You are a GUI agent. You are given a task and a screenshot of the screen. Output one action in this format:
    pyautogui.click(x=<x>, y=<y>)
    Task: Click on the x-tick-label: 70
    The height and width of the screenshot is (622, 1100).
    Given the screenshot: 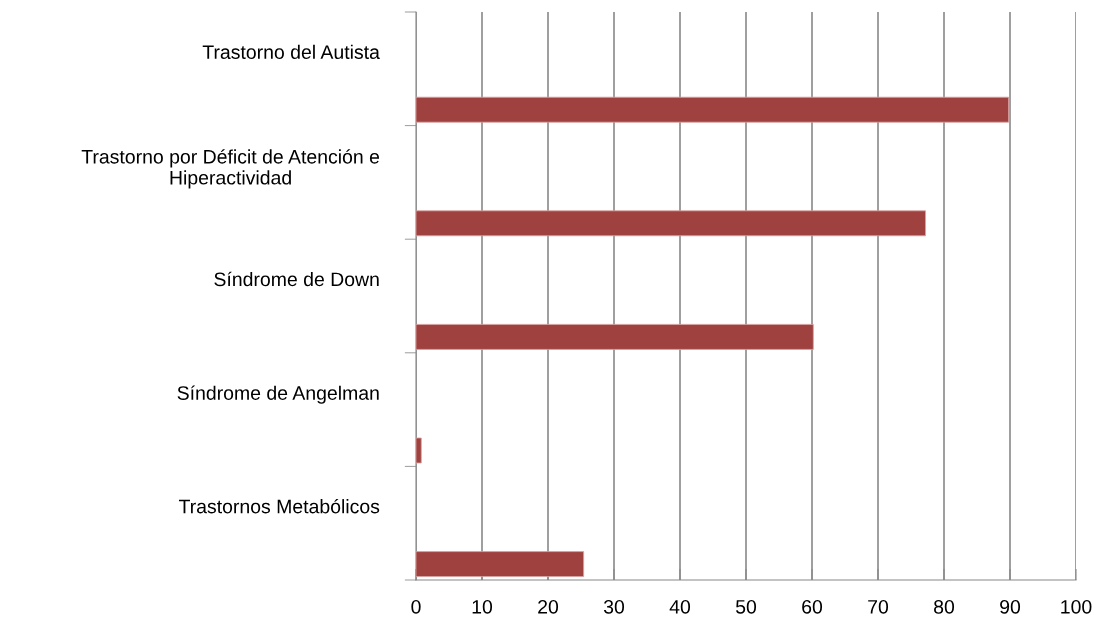 What is the action you would take?
    pyautogui.click(x=878, y=606)
    